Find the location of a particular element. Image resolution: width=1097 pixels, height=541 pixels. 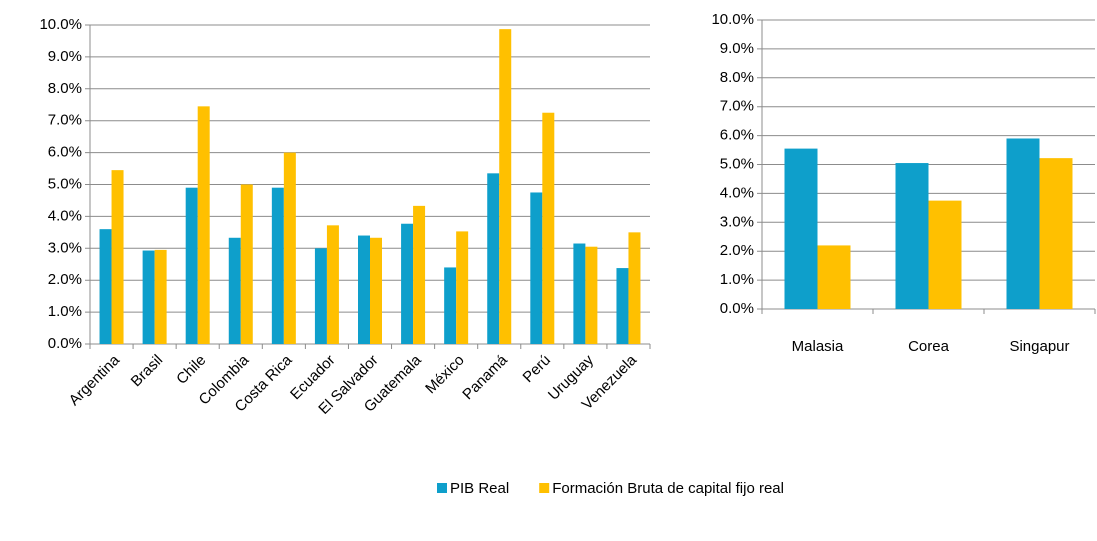

x-tick-label: Perú is located at coordinates (537, 369).